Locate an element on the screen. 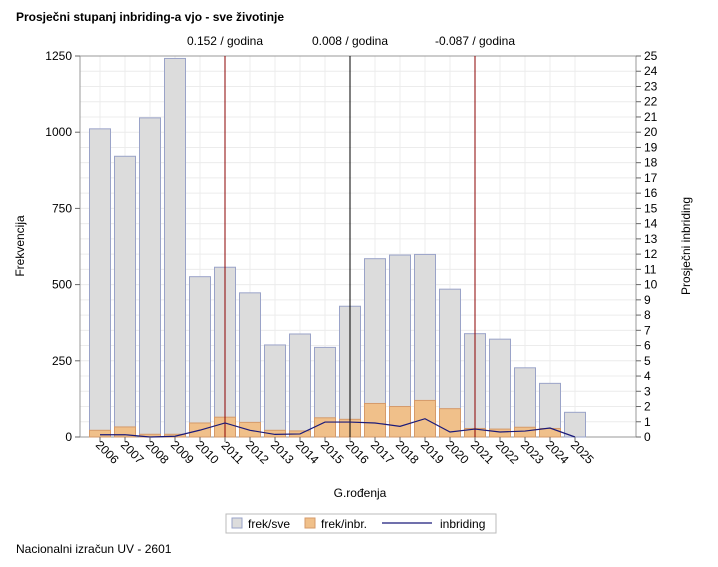  reference-line-label: 0.008 / godina is located at coordinates (350, 41).